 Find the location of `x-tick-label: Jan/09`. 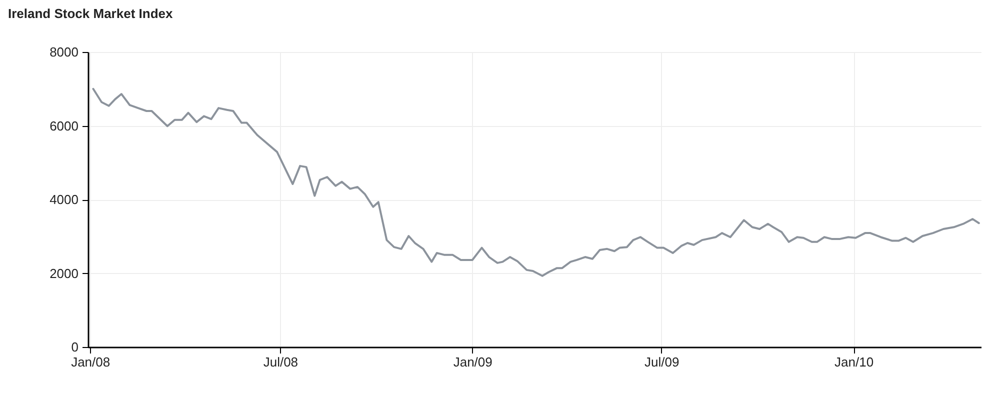

x-tick-label: Jan/09 is located at coordinates (472, 362).